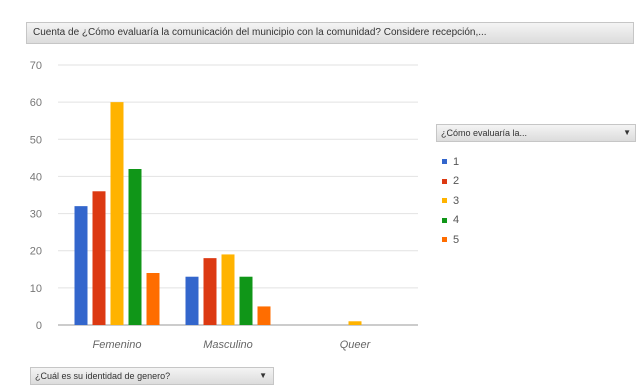  Describe the element at coordinates (450, 162) in the screenshot. I see `legend-item: 1` at that location.